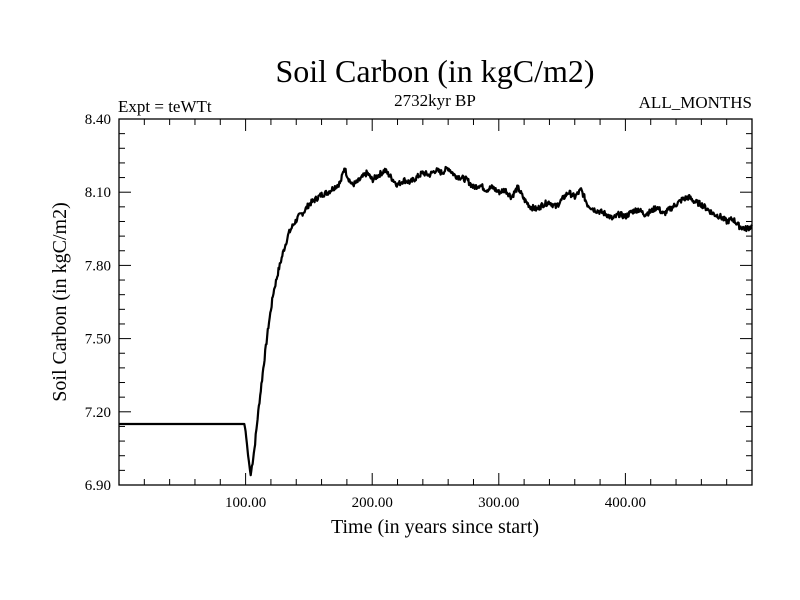 Image resolution: width=800 pixels, height=600 pixels. What do you see at coordinates (165, 106) in the screenshot?
I see `experiment-label: Expt = teWTt` at bounding box center [165, 106].